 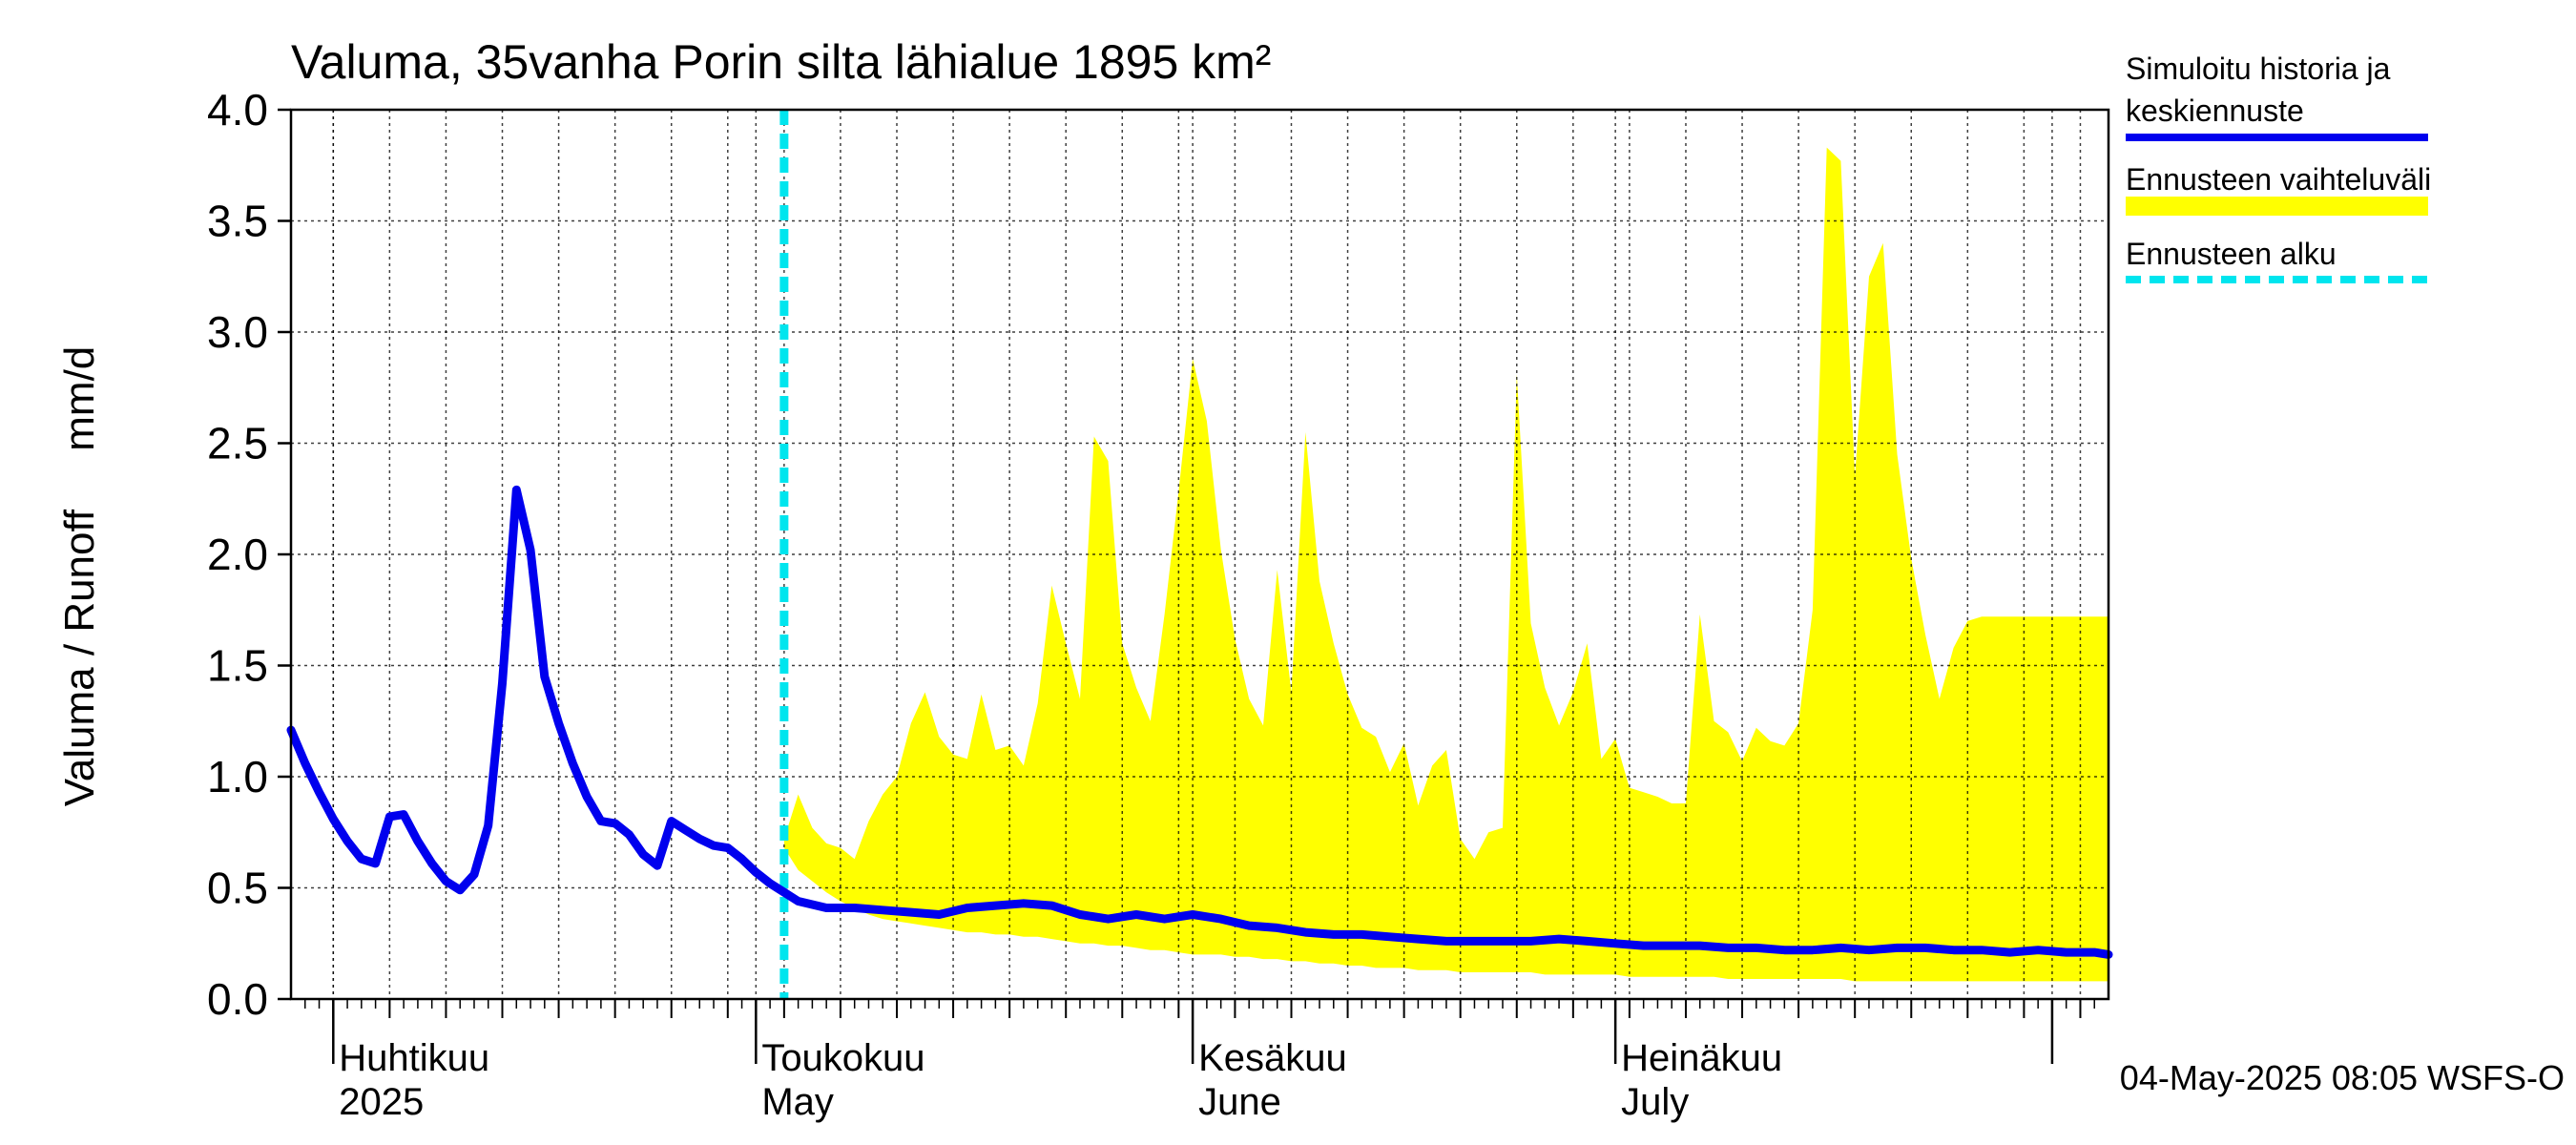 I want to click on legend-label: Ennusteen vaihteluväli, so click(x=2278, y=179).